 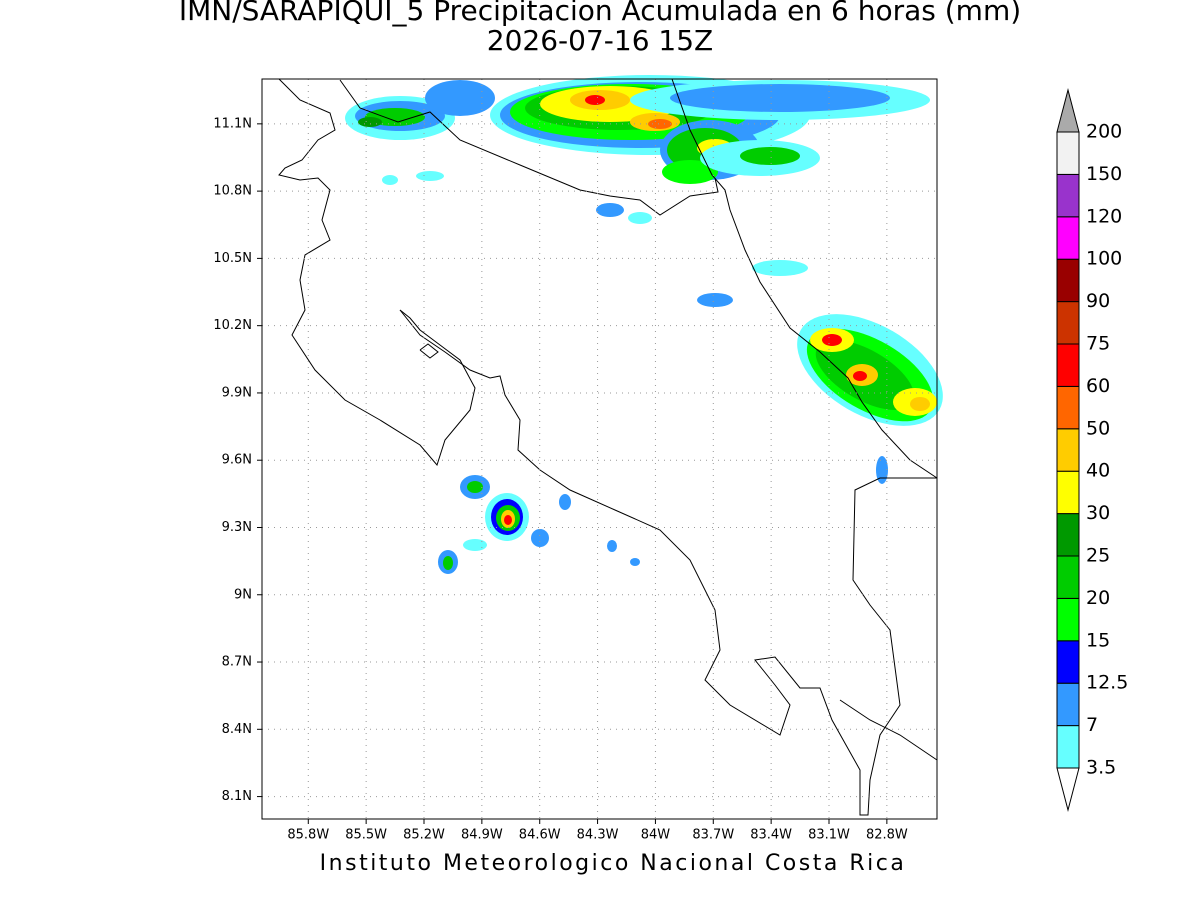 What do you see at coordinates (829, 835) in the screenshot?
I see `x-tick-label: 83.1W` at bounding box center [829, 835].